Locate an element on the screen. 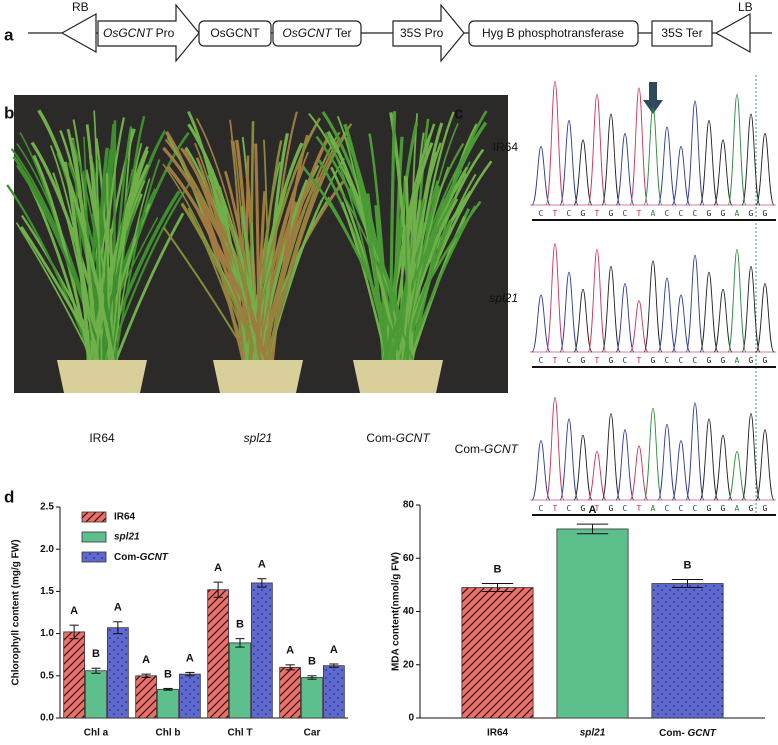 Image resolution: width=778 pixels, height=745 pixels. element-label: OsGCNT is located at coordinates (235, 33).